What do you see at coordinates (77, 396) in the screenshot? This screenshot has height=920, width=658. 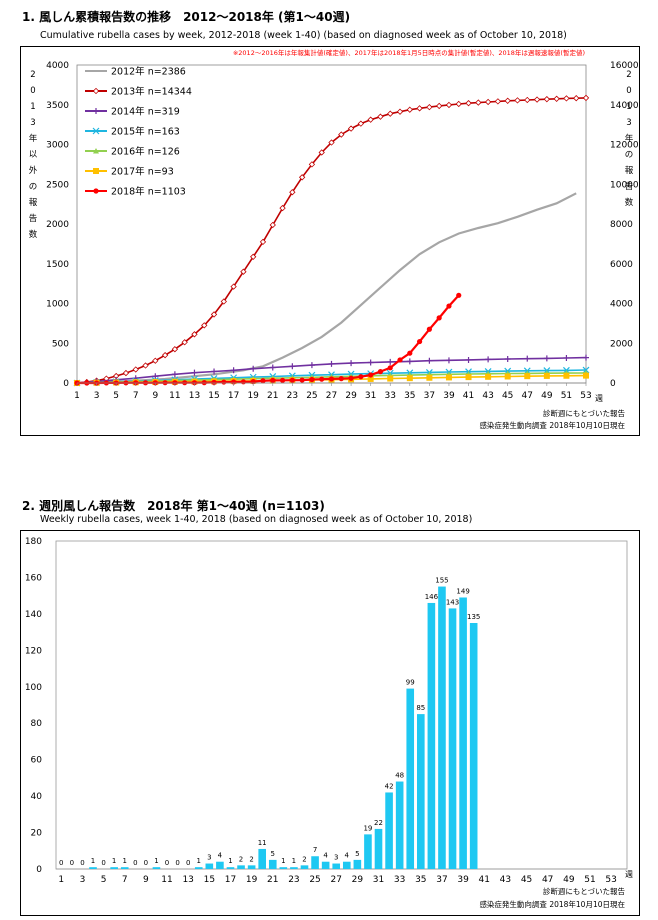 I see `chart1-x-tick-label: 1` at bounding box center [77, 396].